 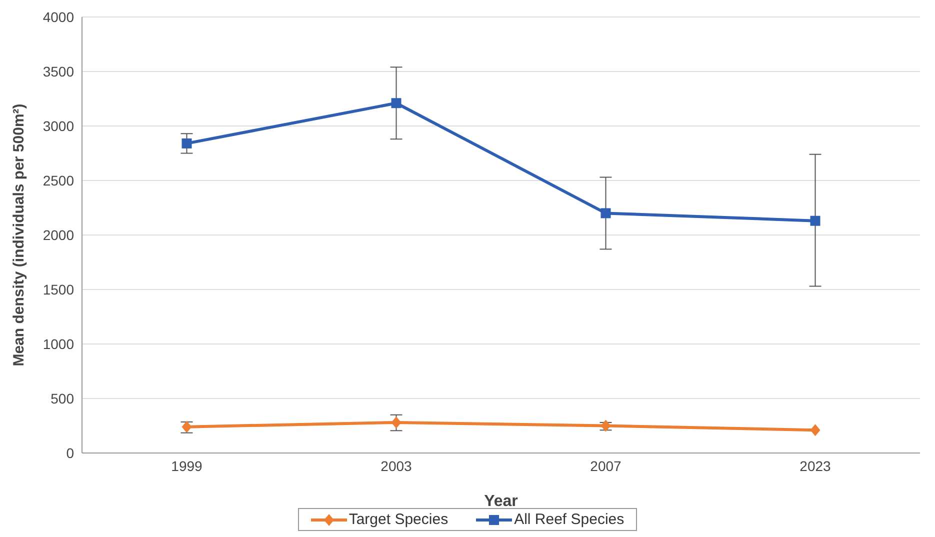 I want to click on y-tick-label: 1000, so click(x=58, y=344).